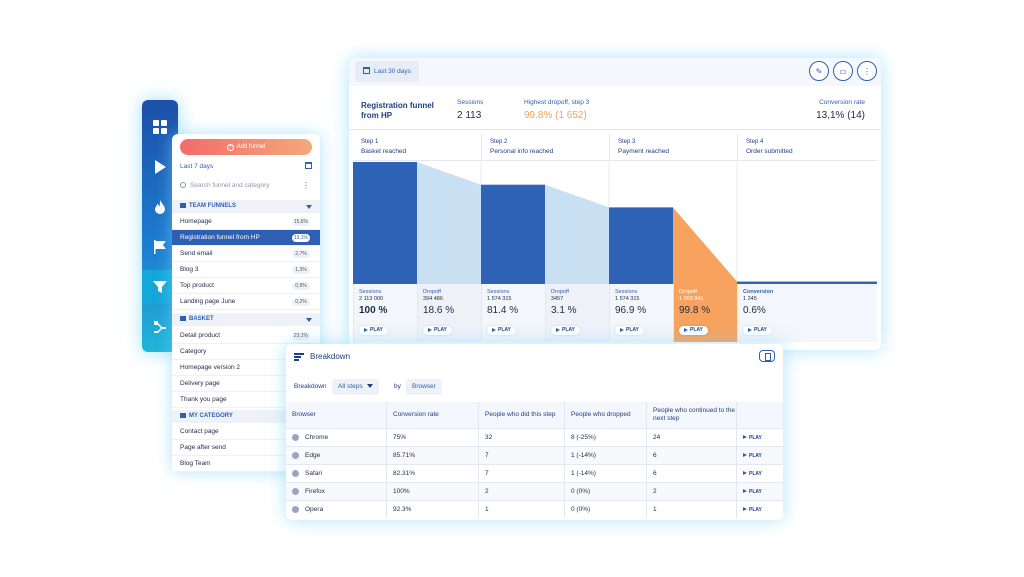  I want to click on funnel-item: Page after send, so click(246, 448).